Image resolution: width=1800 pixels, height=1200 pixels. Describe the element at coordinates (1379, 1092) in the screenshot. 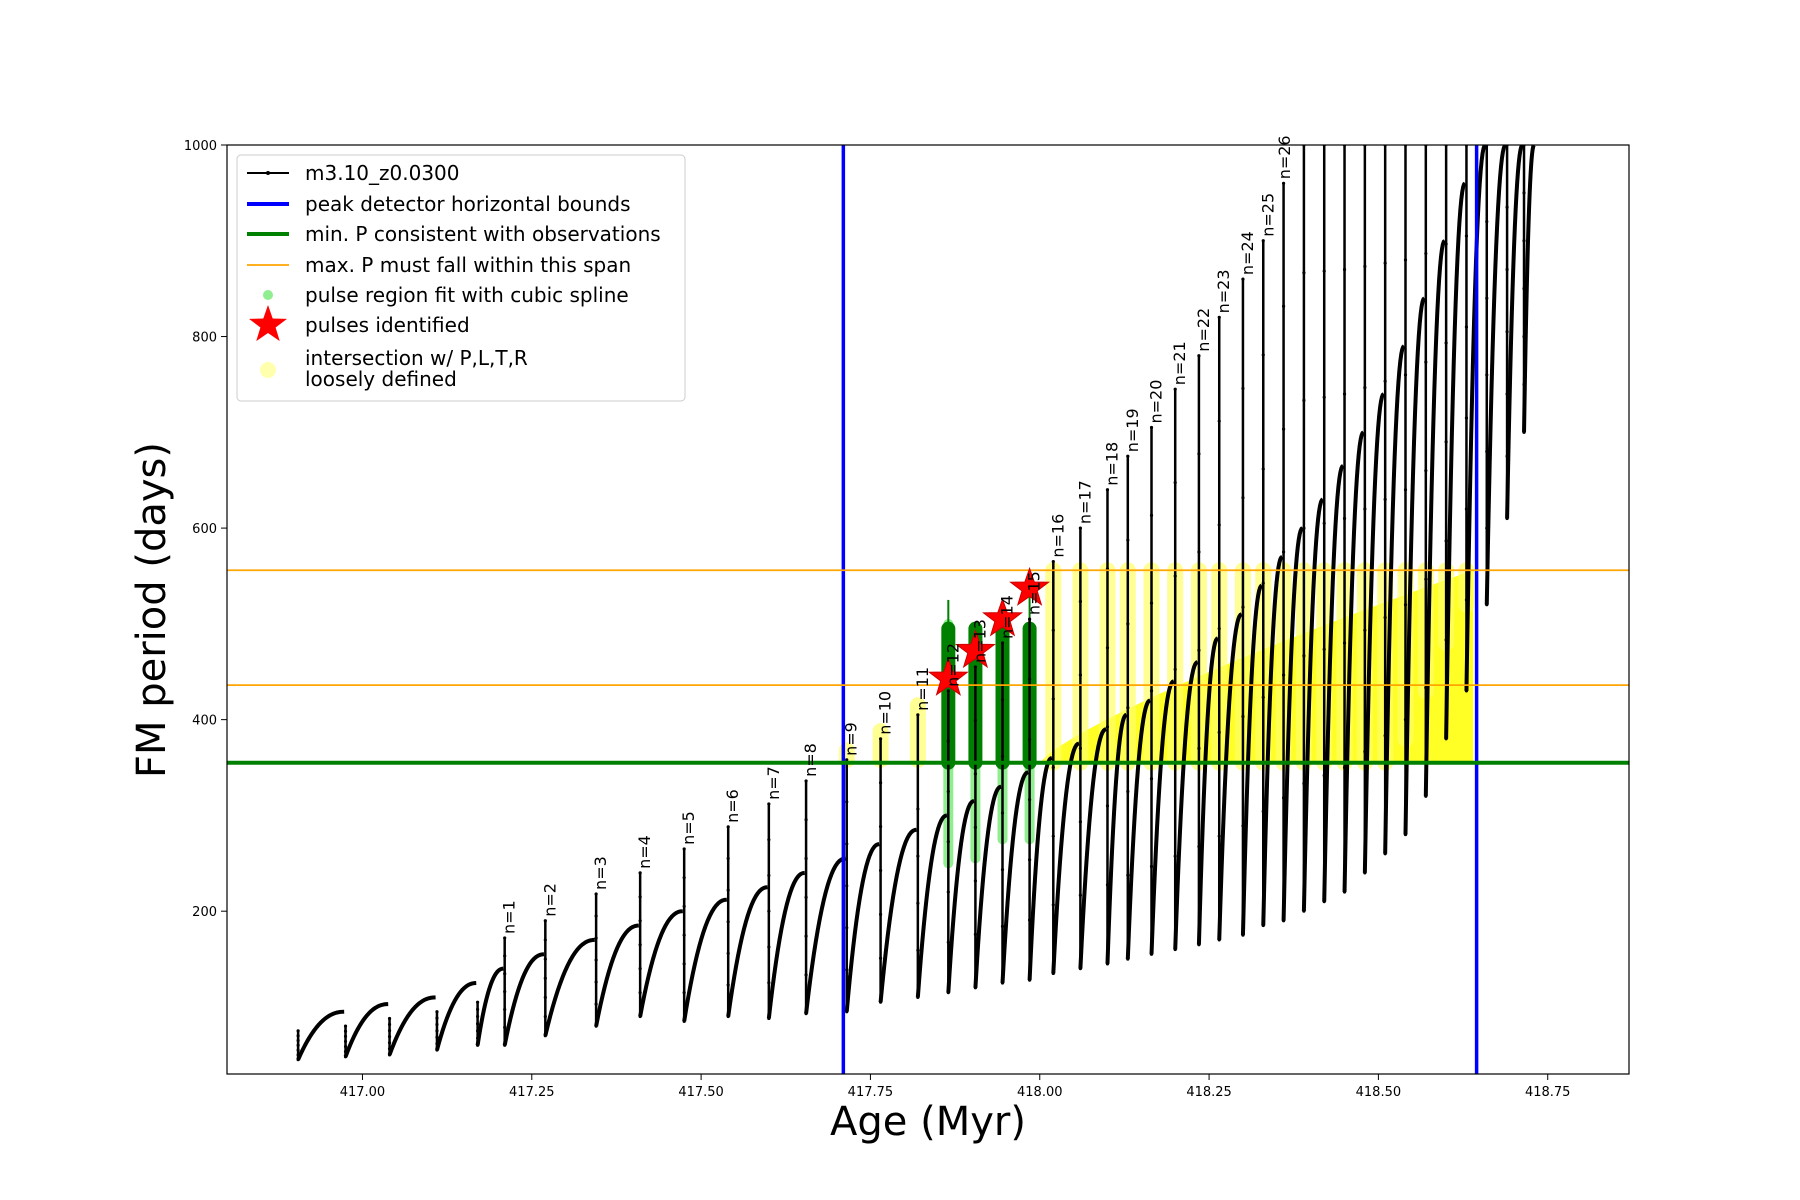

I see `x-tick-label-6: 418.50` at that location.